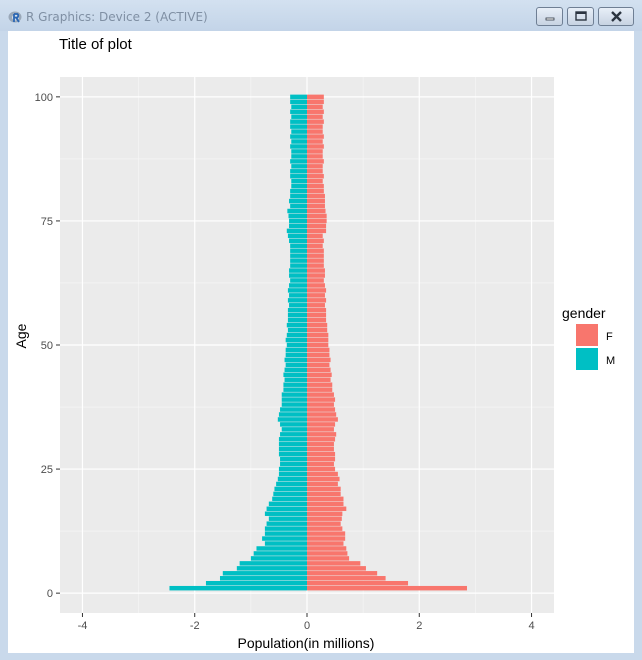 Image resolution: width=642 pixels, height=660 pixels. What do you see at coordinates (44, 98) in the screenshot?
I see `y-tick-label: 100` at bounding box center [44, 98].